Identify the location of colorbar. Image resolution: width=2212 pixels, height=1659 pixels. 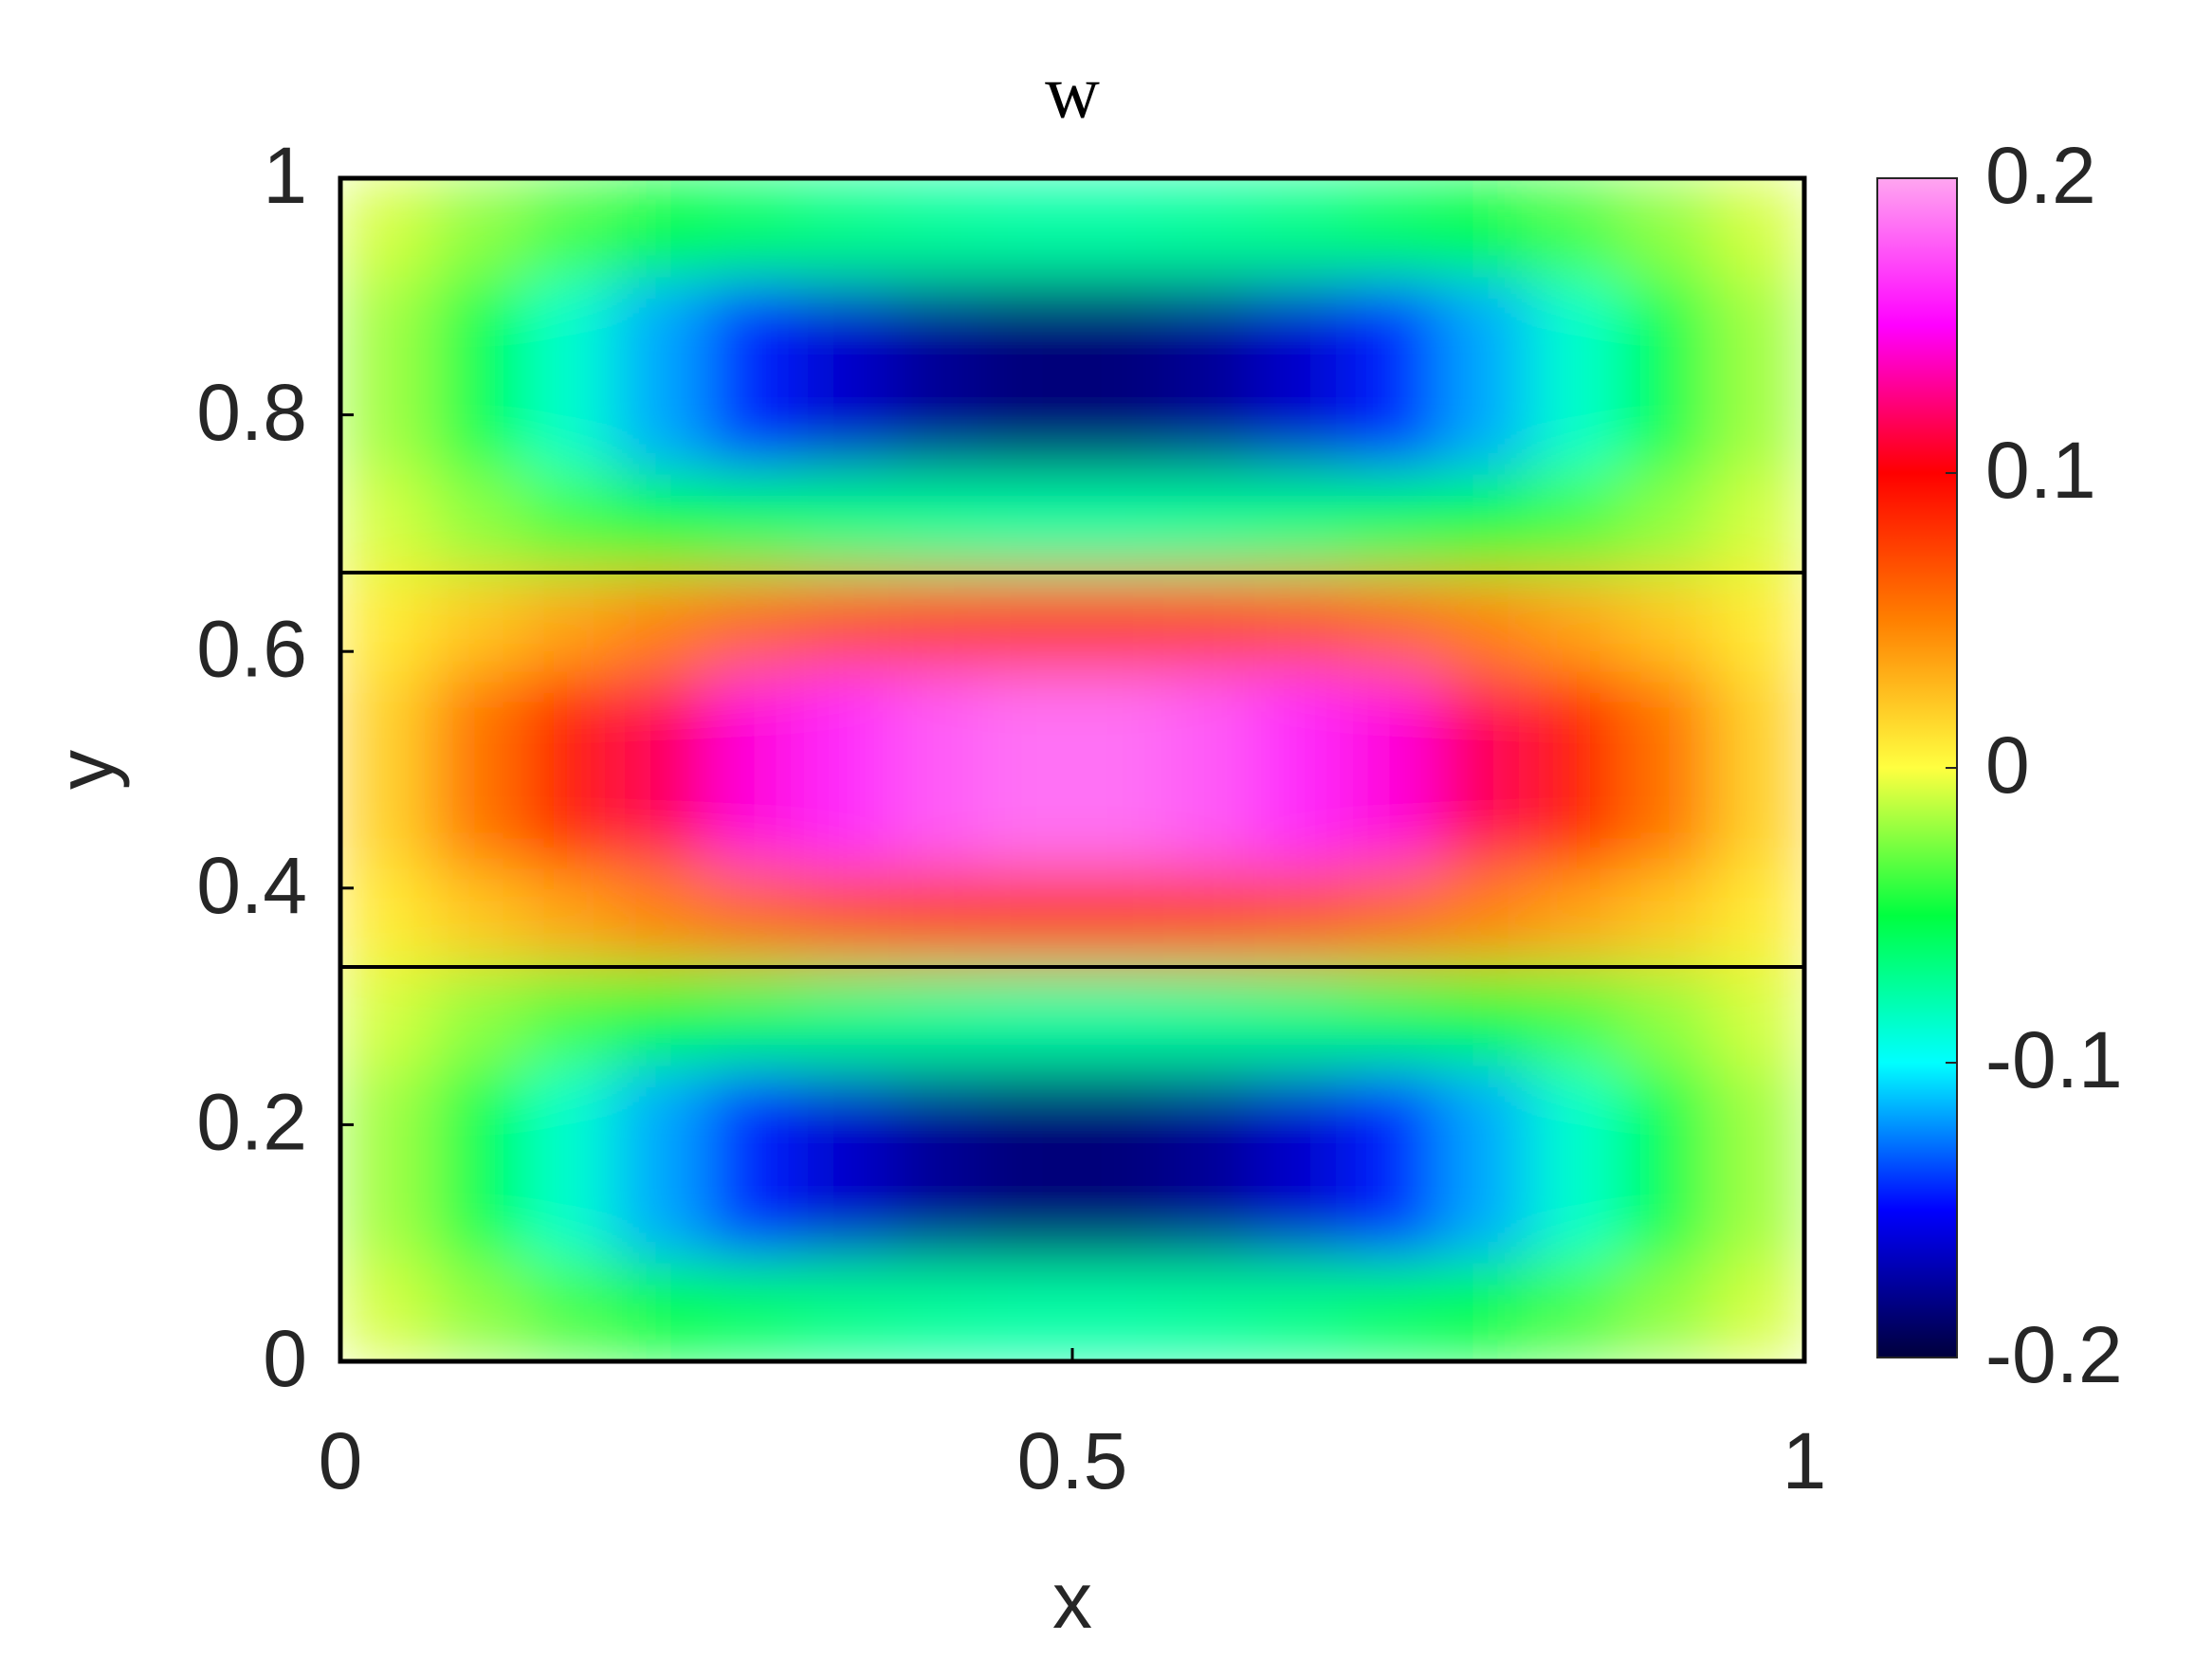
(1917, 767).